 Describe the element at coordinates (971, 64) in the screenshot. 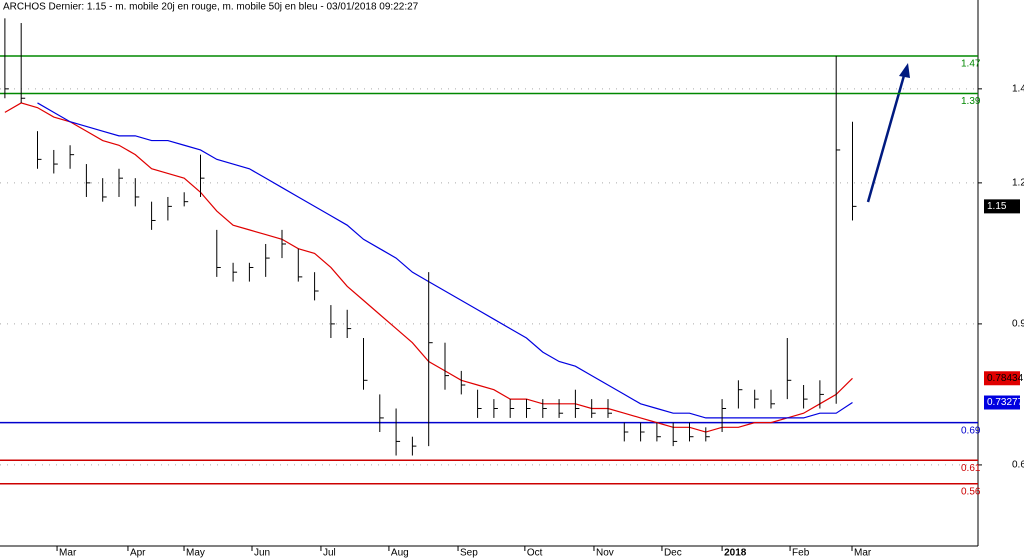

I see `level-label: 1.47` at that location.